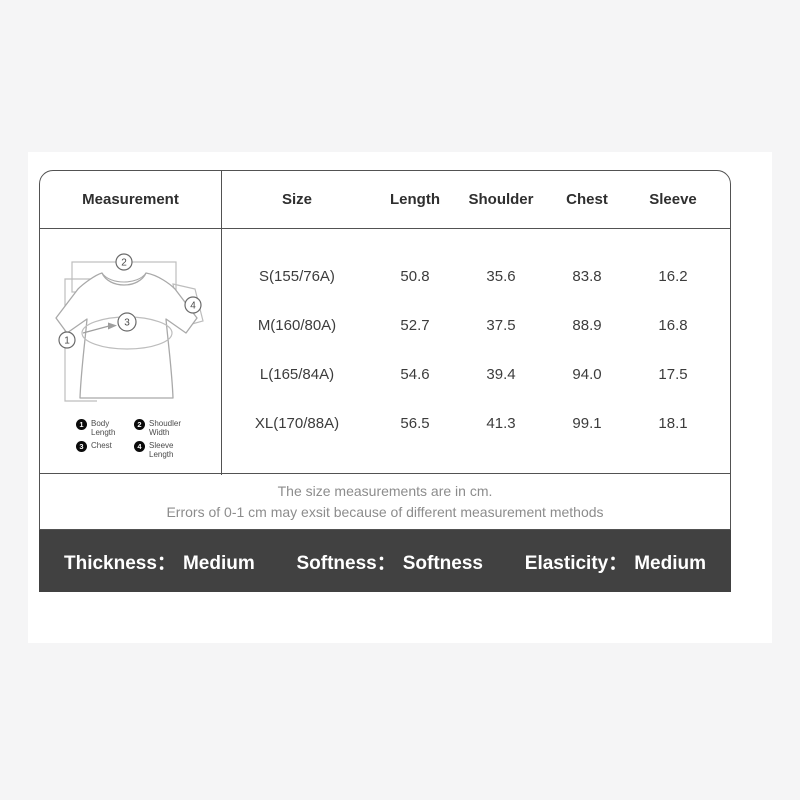  Describe the element at coordinates (587, 199) in the screenshot. I see `column-header-chest: Chest` at that location.